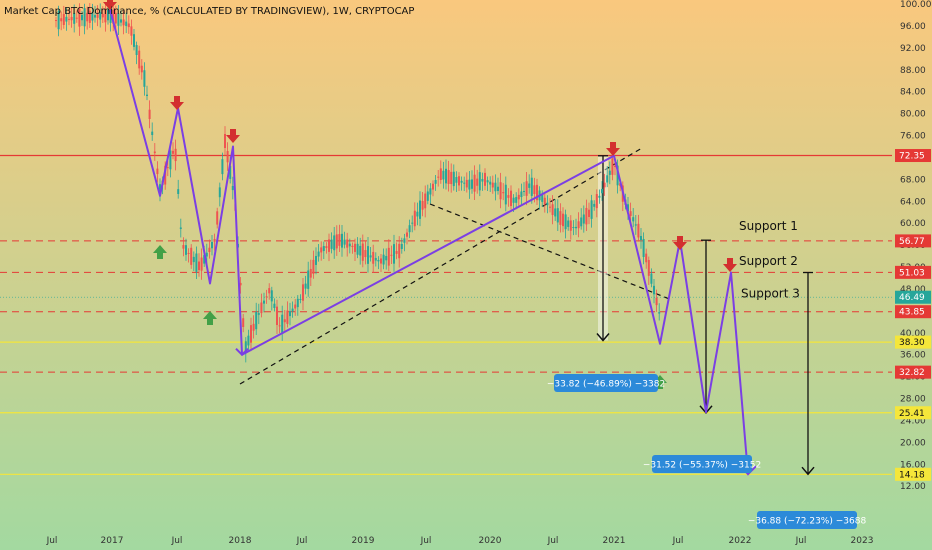 The width and height of the screenshot is (932, 550). What do you see at coordinates (912, 414) in the screenshot?
I see `price-label-6: 25.41` at bounding box center [912, 414].